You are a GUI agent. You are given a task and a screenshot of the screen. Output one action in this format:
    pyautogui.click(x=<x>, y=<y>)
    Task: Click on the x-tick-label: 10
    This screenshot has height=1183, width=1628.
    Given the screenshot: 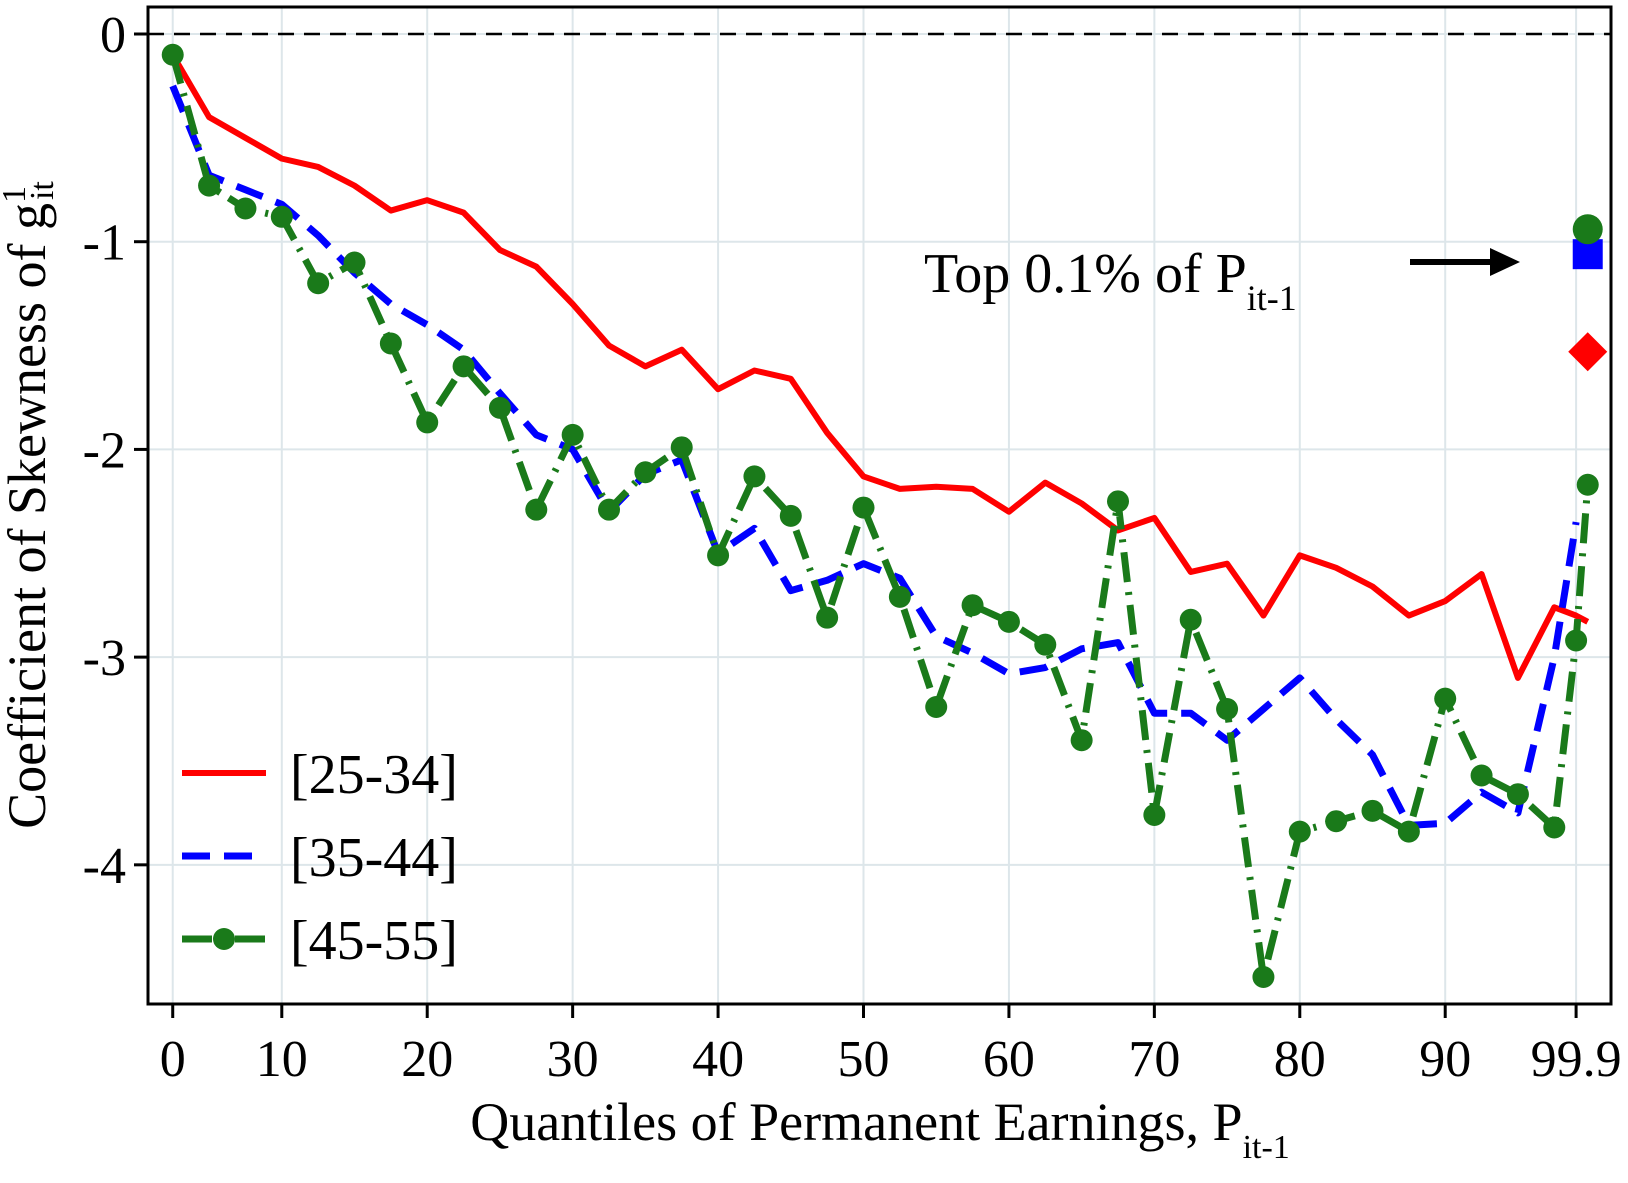 What is the action you would take?
    pyautogui.click(x=282, y=1059)
    